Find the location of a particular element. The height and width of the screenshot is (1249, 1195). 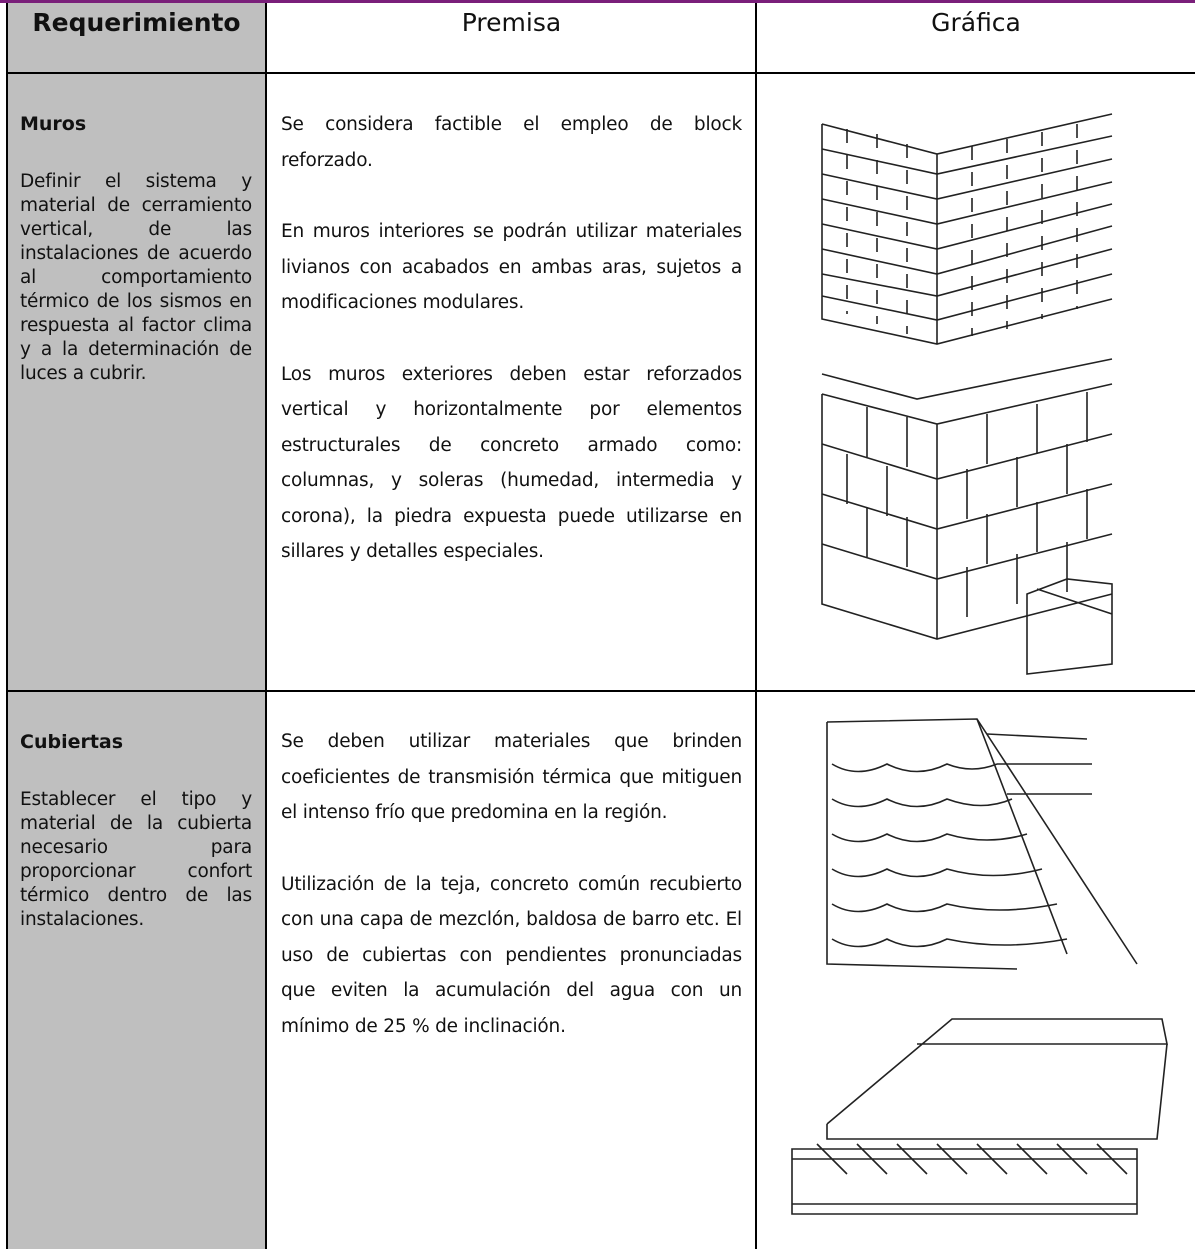

stone-wall-drawing is located at coordinates (967, 229).